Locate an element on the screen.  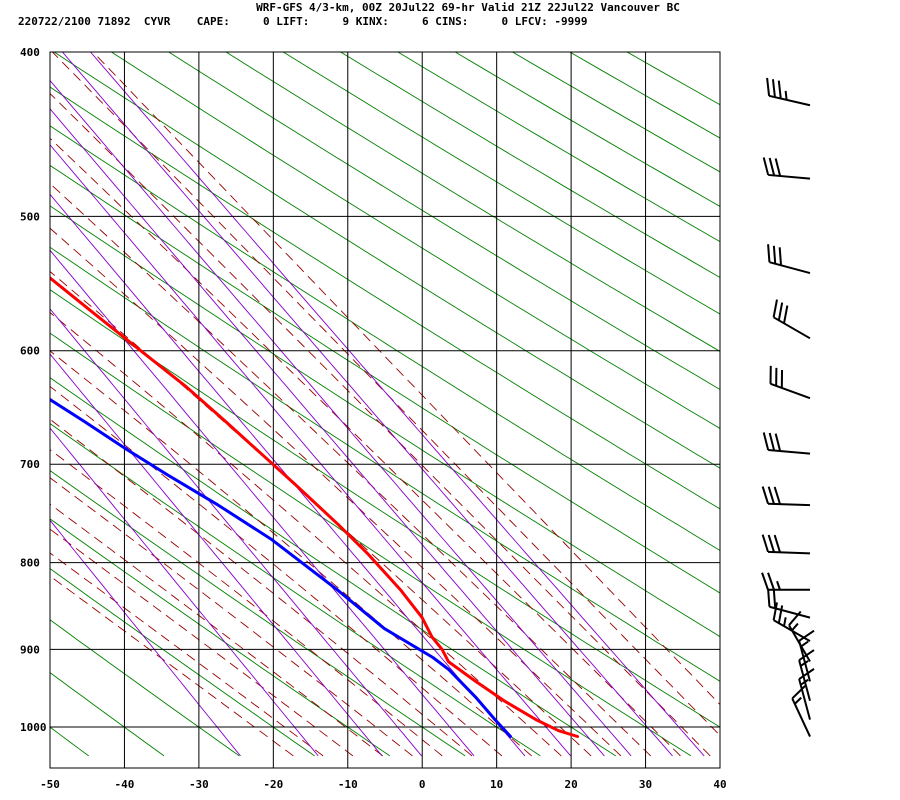
y-tick-label: 1000 is located at coordinates (33, 727).